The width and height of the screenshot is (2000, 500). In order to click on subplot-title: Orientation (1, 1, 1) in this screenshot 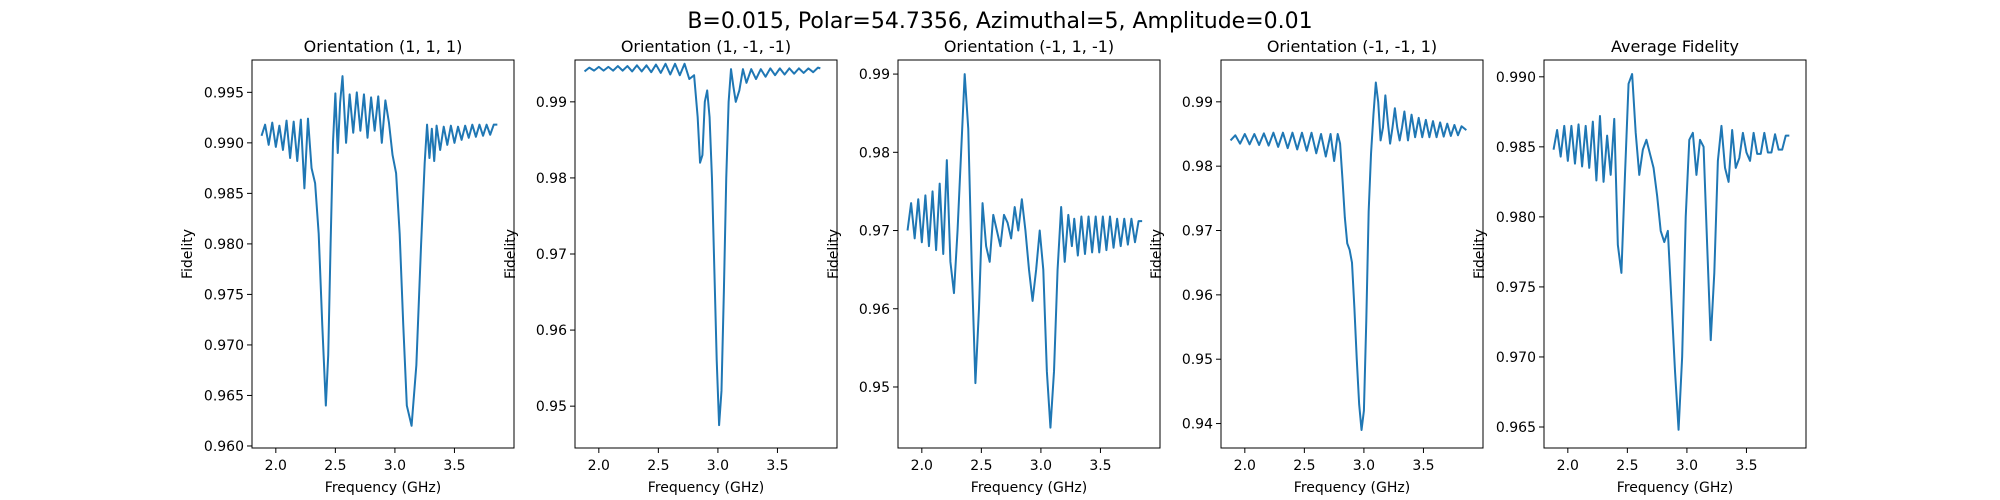, I will do `click(383, 46)`.